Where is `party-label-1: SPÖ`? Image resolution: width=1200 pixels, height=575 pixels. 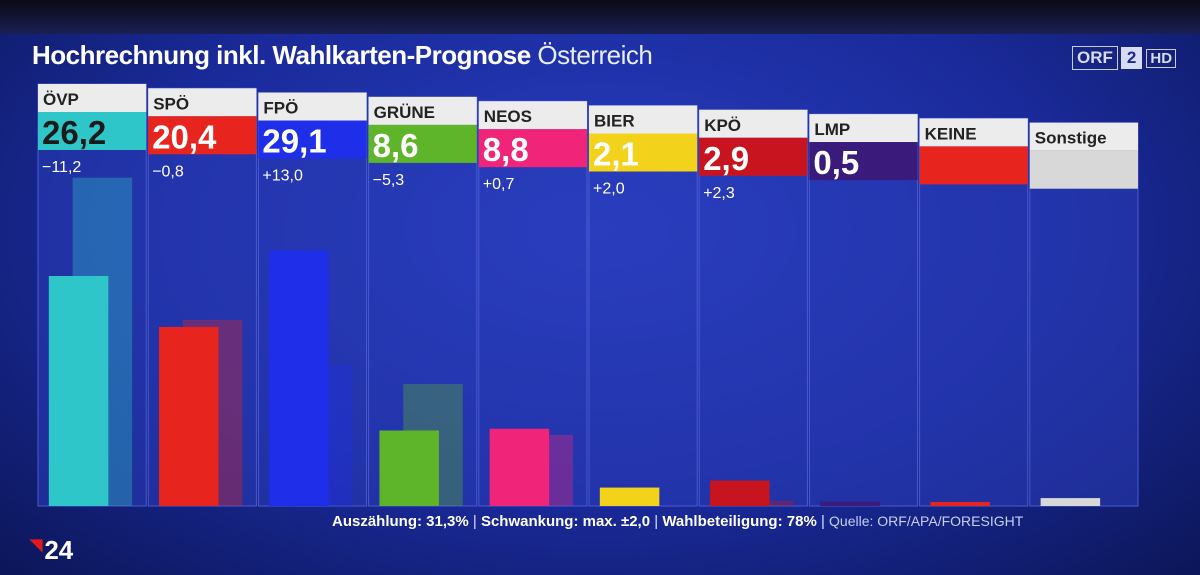
party-label-1: SPÖ is located at coordinates (171, 103).